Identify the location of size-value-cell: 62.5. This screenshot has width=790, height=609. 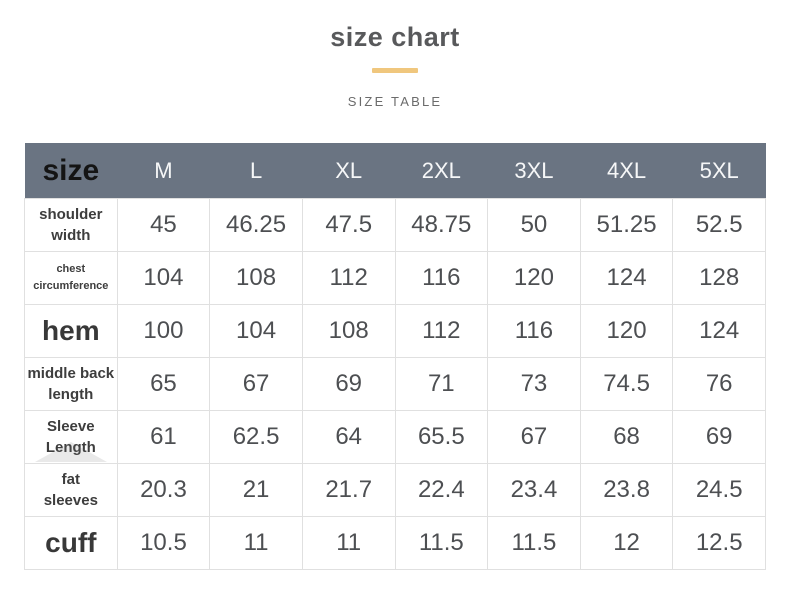
(256, 437).